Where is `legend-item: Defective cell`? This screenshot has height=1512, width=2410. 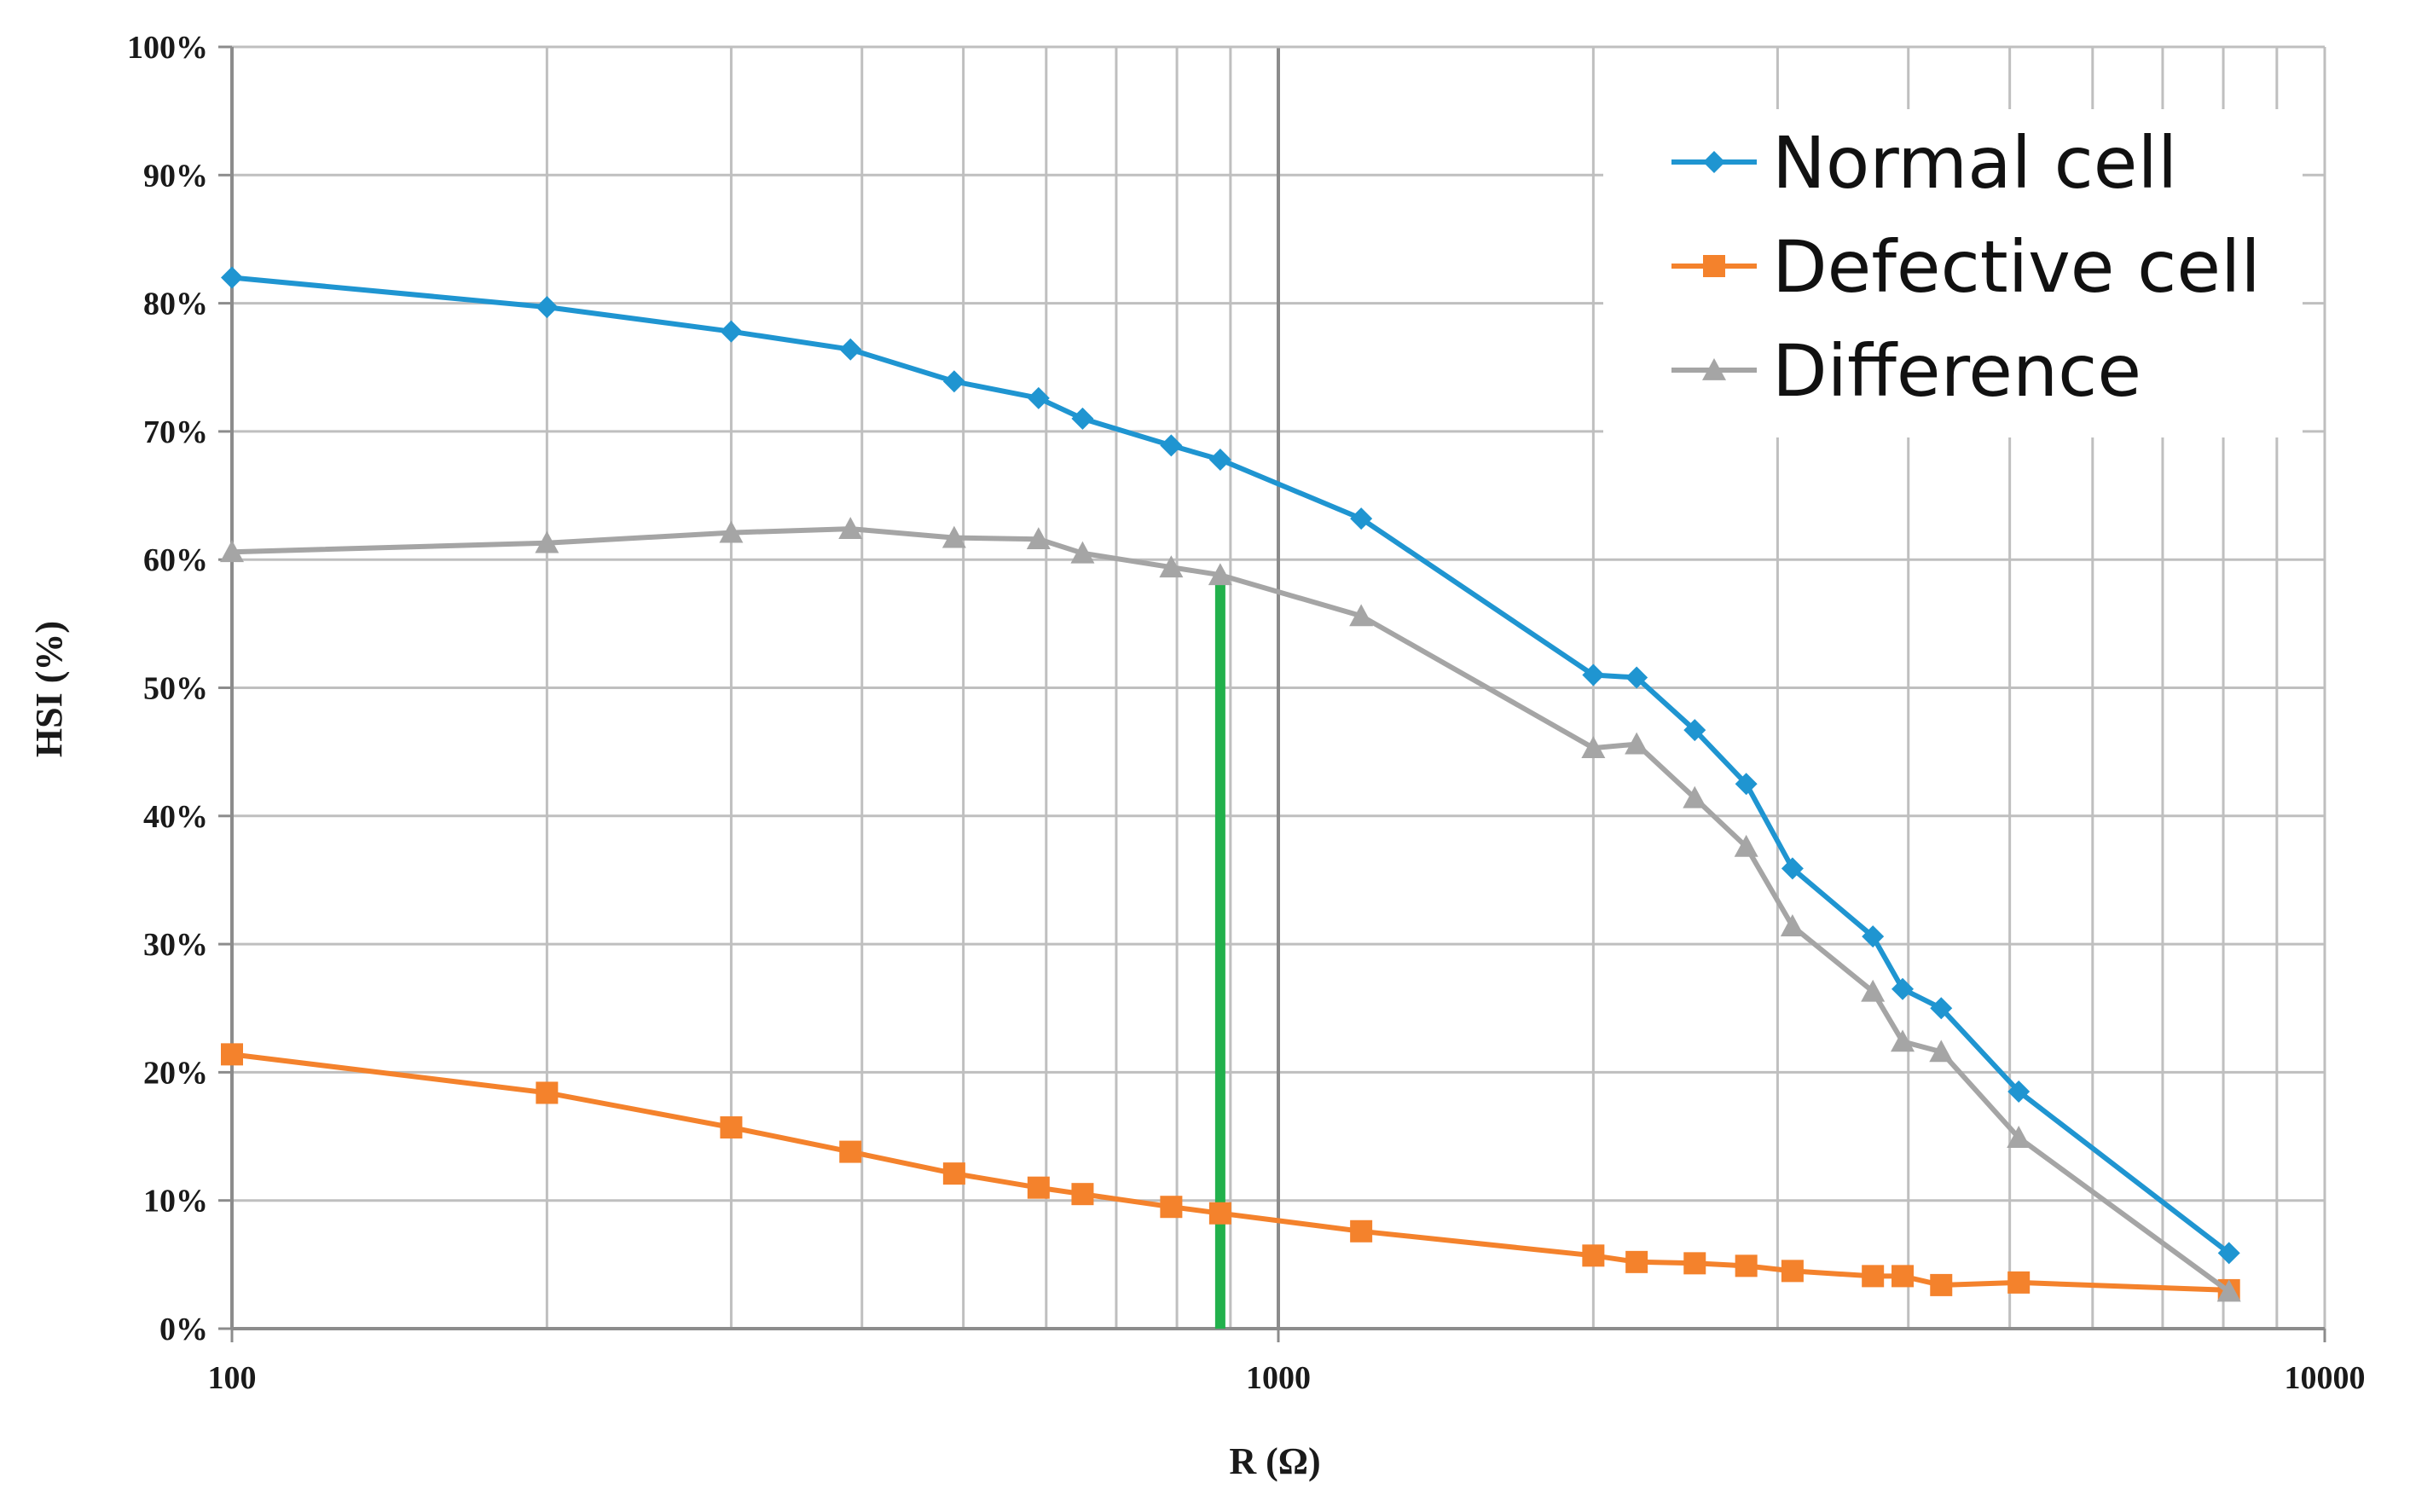
legend-item: Defective cell is located at coordinates (1966, 267).